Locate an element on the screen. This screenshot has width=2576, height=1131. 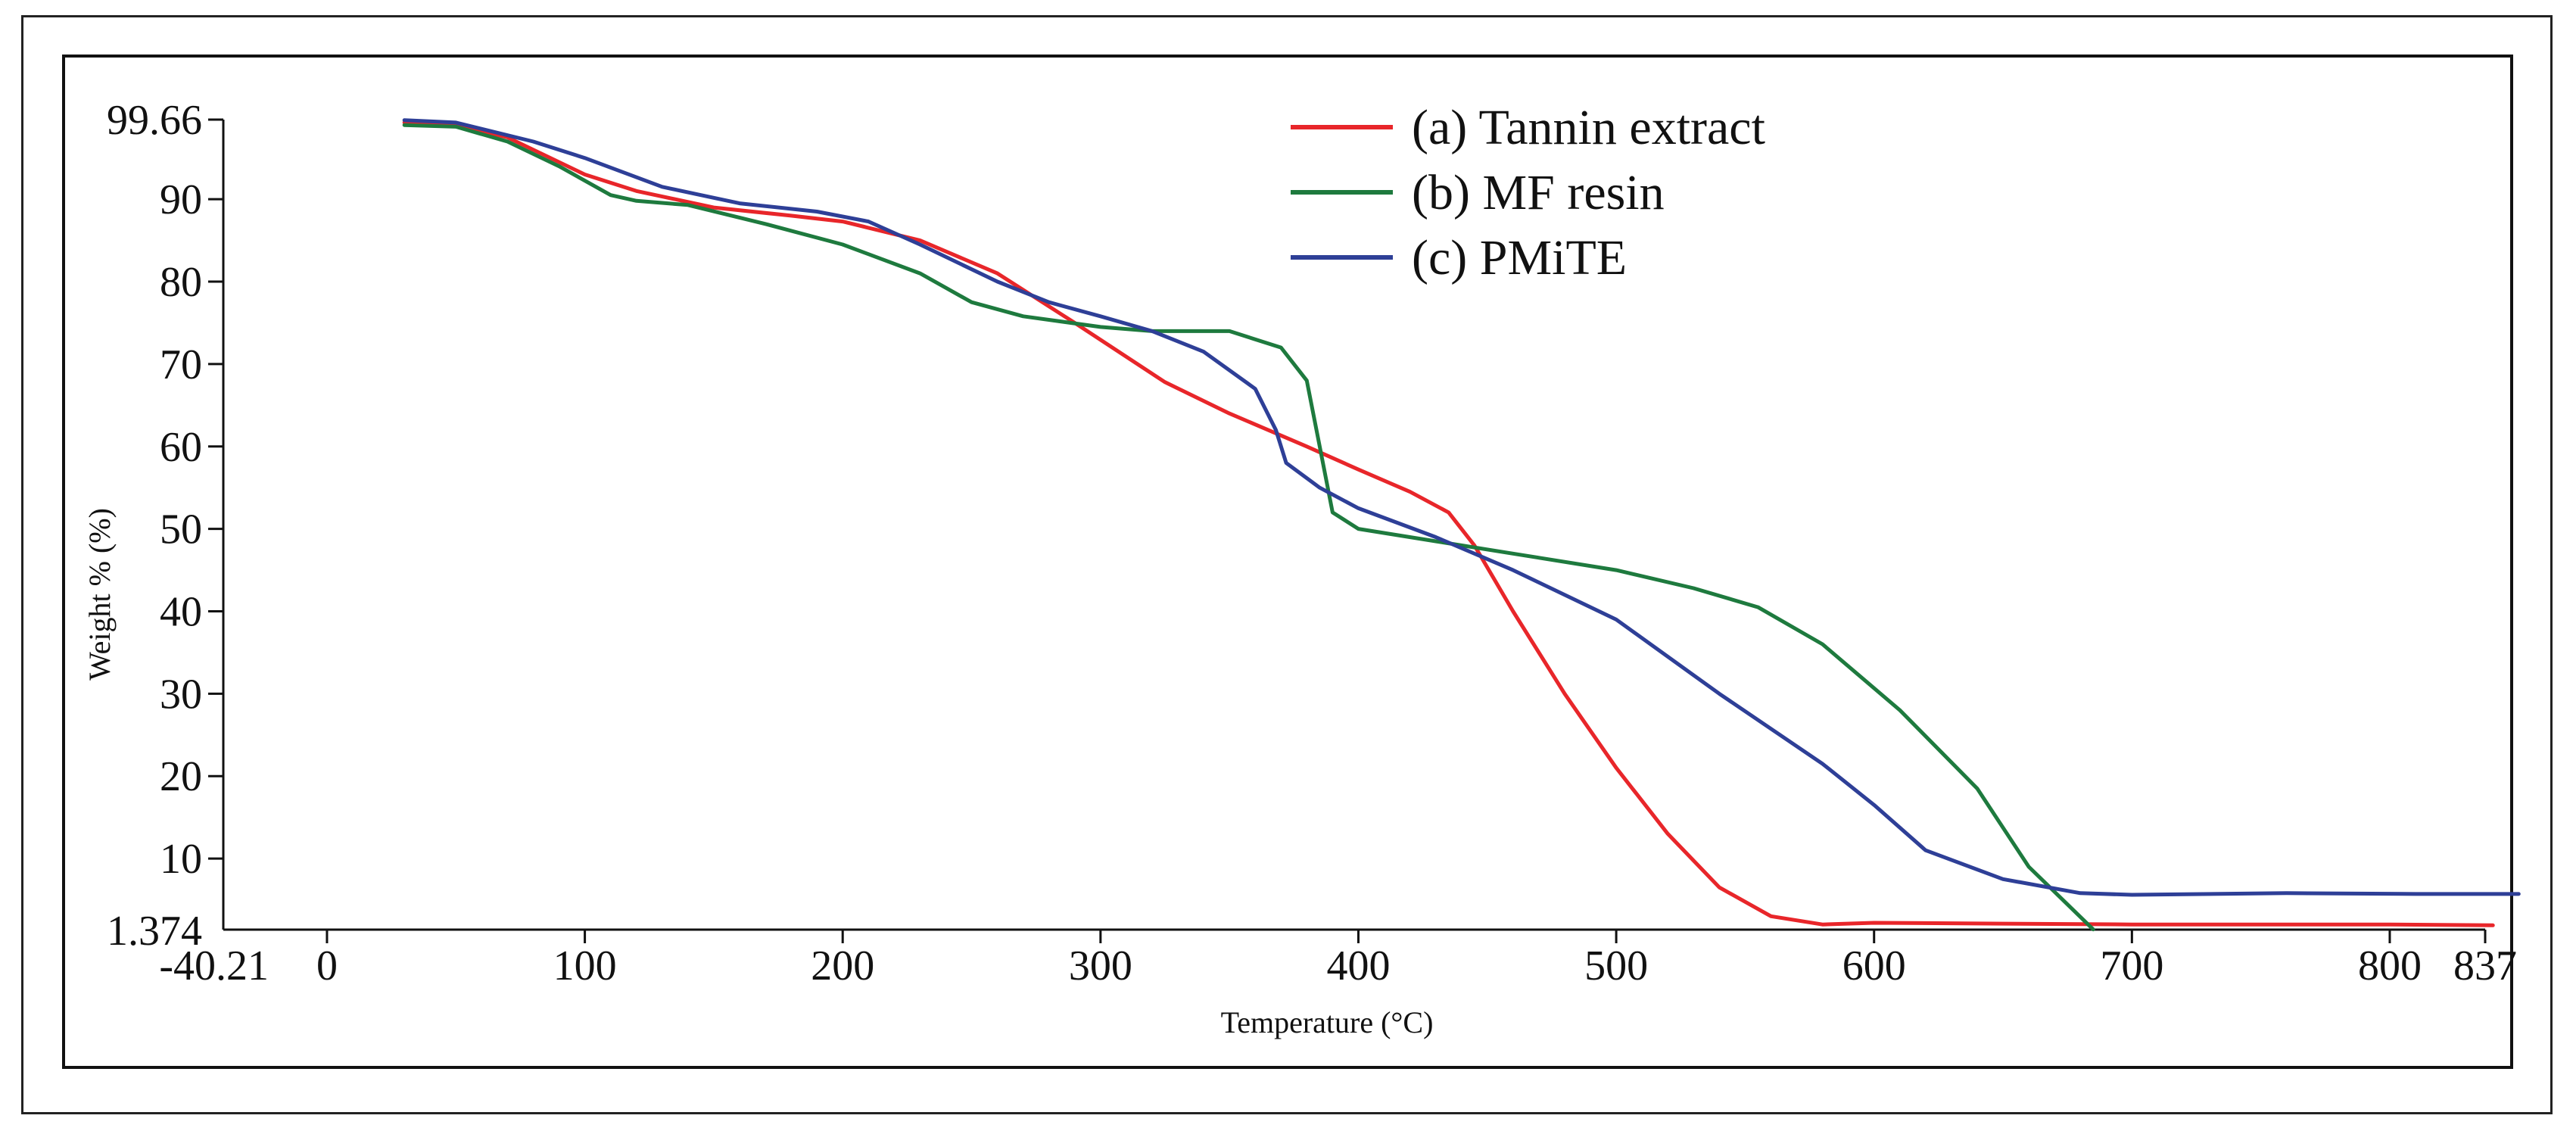
legend-label-2: (b) MF resin is located at coordinates (1538, 192).